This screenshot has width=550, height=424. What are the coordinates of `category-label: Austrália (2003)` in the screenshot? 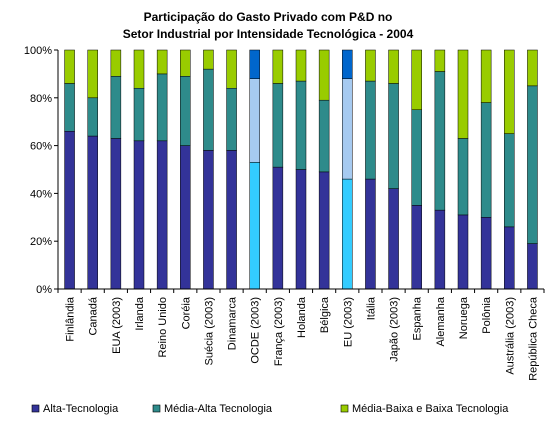 It's located at (510, 336).